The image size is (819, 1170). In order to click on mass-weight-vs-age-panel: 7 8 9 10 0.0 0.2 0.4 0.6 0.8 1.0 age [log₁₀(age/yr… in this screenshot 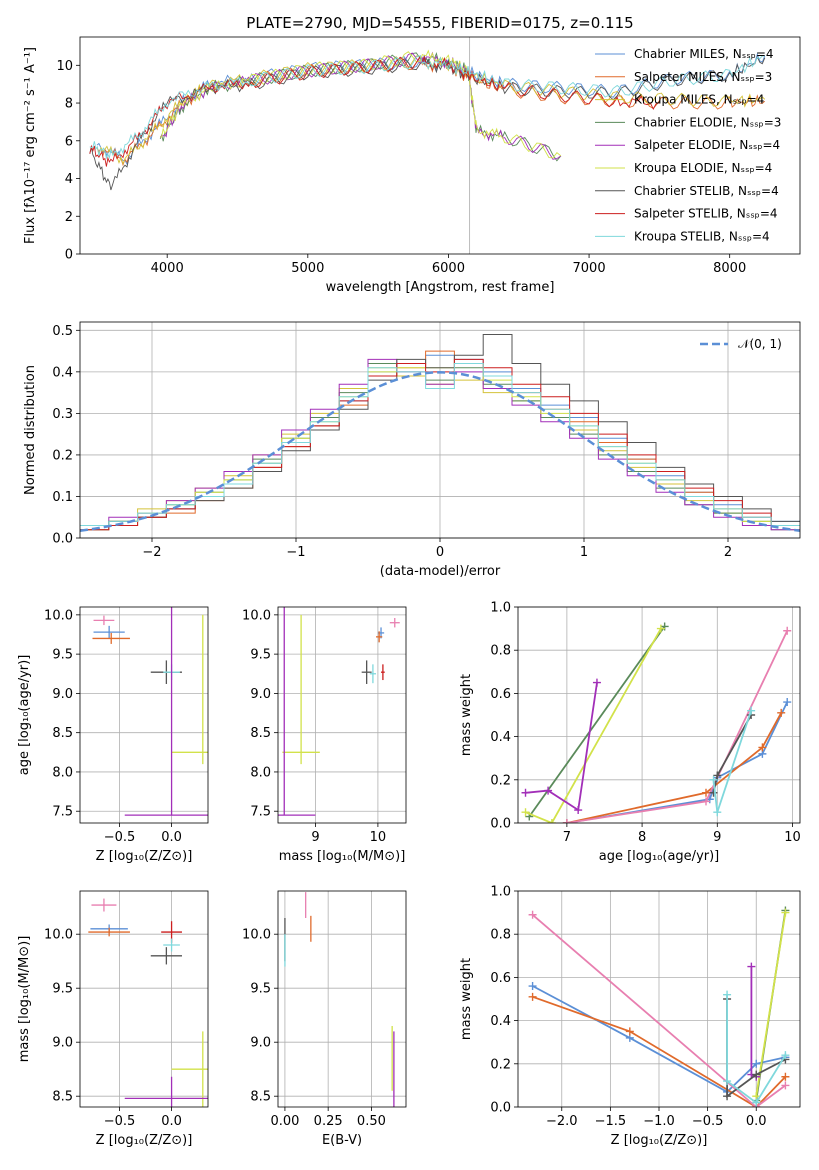, I will do `click(630, 733)`.